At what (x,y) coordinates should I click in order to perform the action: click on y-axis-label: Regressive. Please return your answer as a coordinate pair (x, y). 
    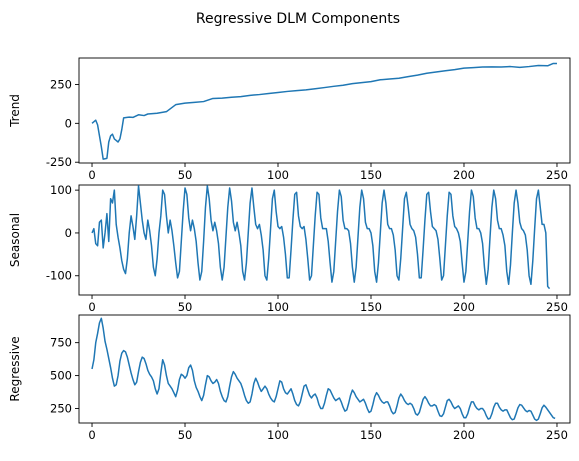
    Looking at the image, I should click on (15, 368).